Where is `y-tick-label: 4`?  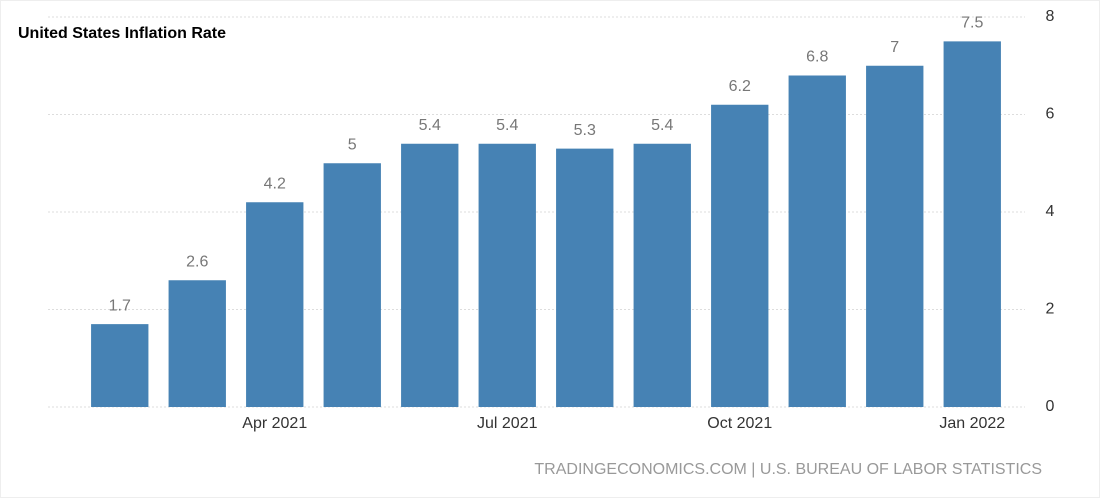 y-tick-label: 4 is located at coordinates (1050, 211).